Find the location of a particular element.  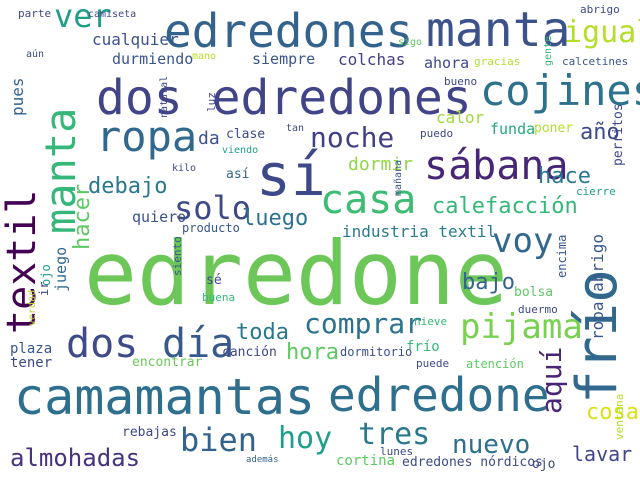

word-cojines: cojines is located at coordinates (560, 90).